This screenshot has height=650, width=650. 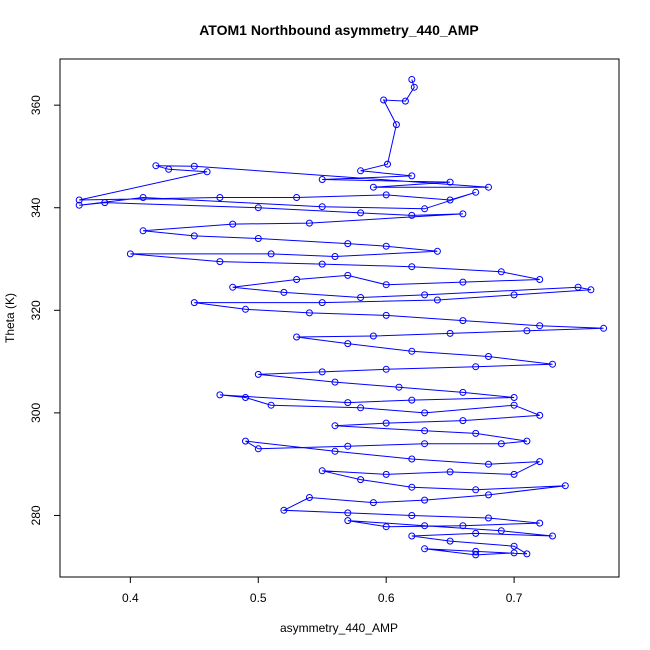 I want to click on x-axis: 0.4 0.5 0.6 0.7, so click(x=322, y=590).